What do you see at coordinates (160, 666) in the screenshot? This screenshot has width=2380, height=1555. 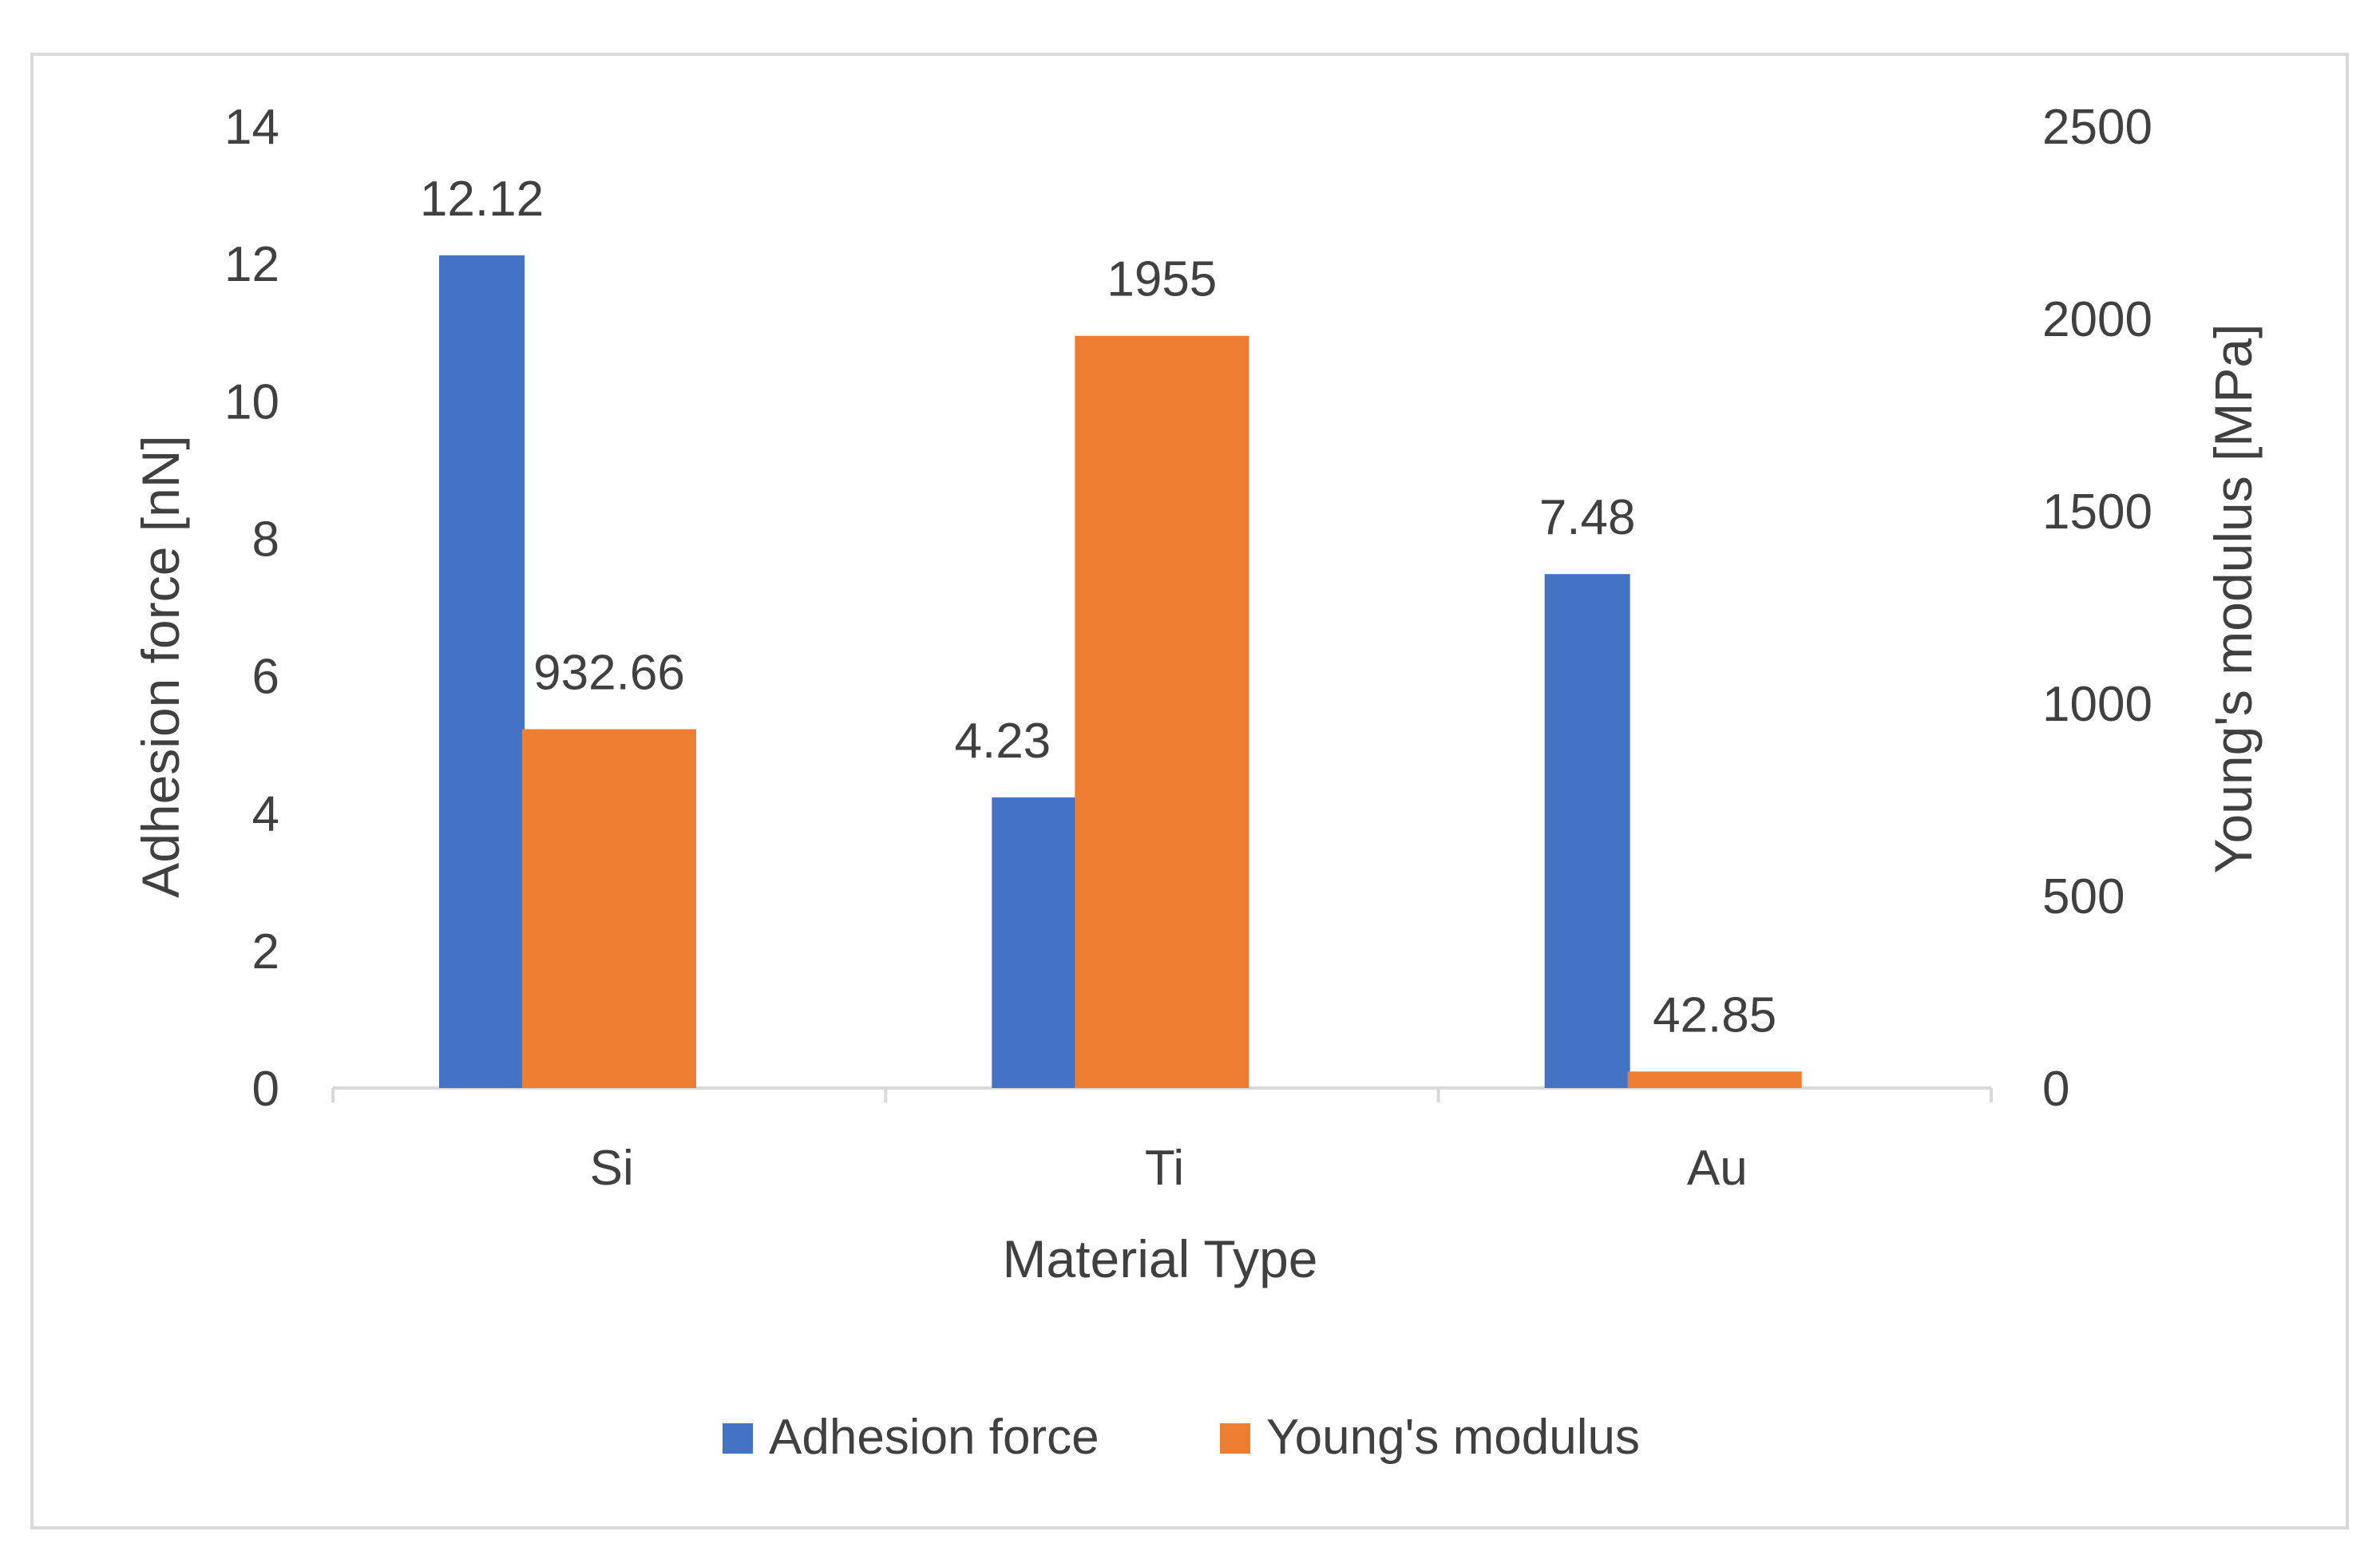 I see `y-axis-left-title: Adhesion force [nN]` at bounding box center [160, 666].